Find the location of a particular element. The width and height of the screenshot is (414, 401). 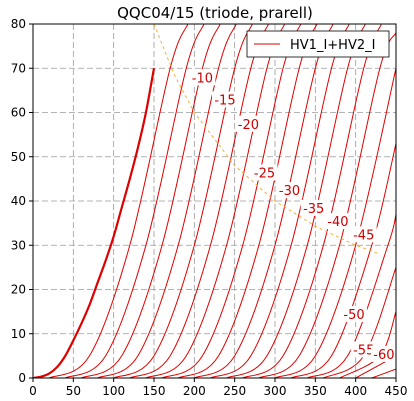

curve-label: -45 is located at coordinates (363, 235).